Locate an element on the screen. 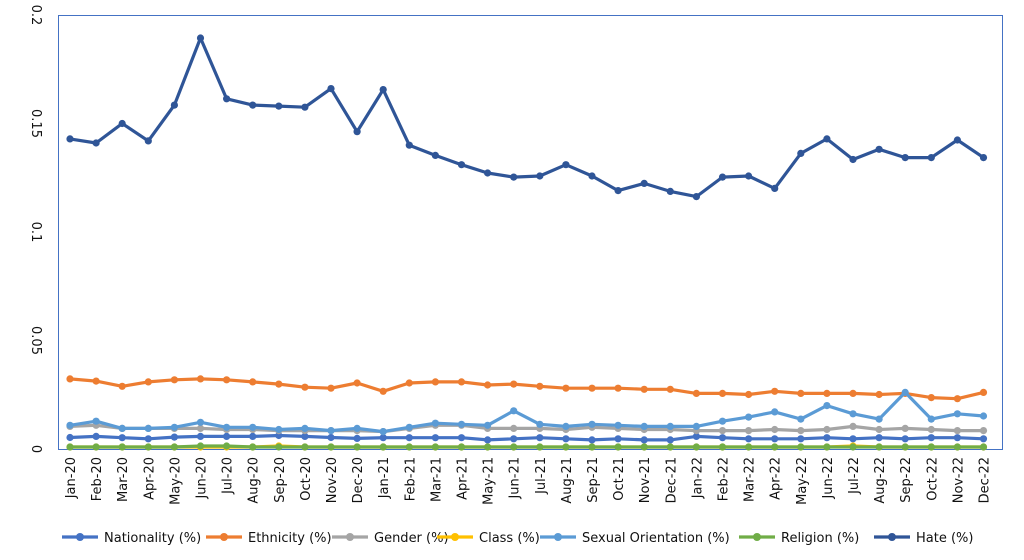 This screenshot has width=1024, height=560. x-tick-label: Jul-20 is located at coordinates (228, 476).